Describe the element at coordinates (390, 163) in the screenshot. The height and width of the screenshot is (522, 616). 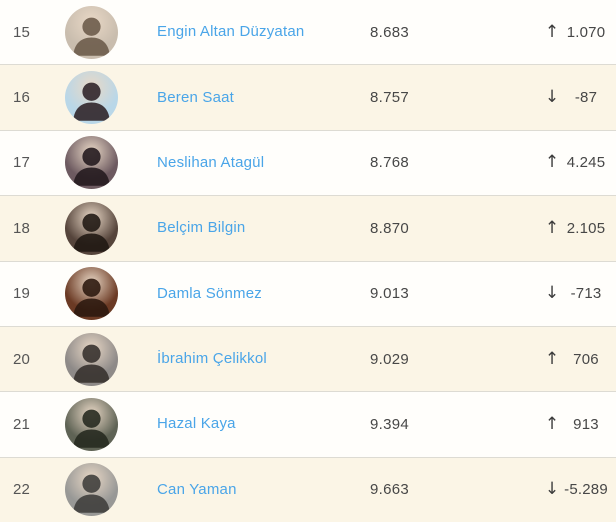
I see `score-value: 8.768` at that location.